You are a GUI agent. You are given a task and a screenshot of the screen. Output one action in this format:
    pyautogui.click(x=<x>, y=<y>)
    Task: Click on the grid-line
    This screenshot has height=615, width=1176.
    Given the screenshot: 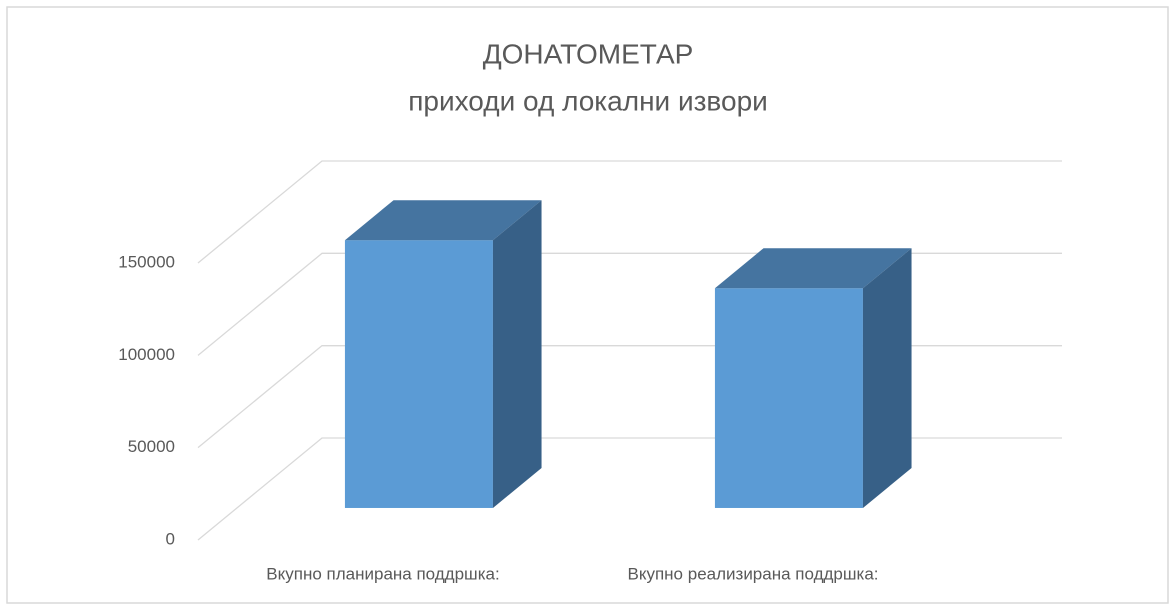 What is the action you would take?
    pyautogui.click(x=629, y=212)
    